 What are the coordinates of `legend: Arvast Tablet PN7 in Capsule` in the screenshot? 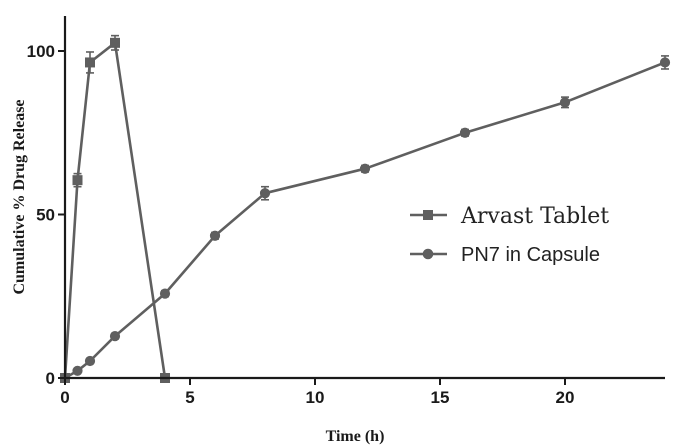 It's located at (509, 235).